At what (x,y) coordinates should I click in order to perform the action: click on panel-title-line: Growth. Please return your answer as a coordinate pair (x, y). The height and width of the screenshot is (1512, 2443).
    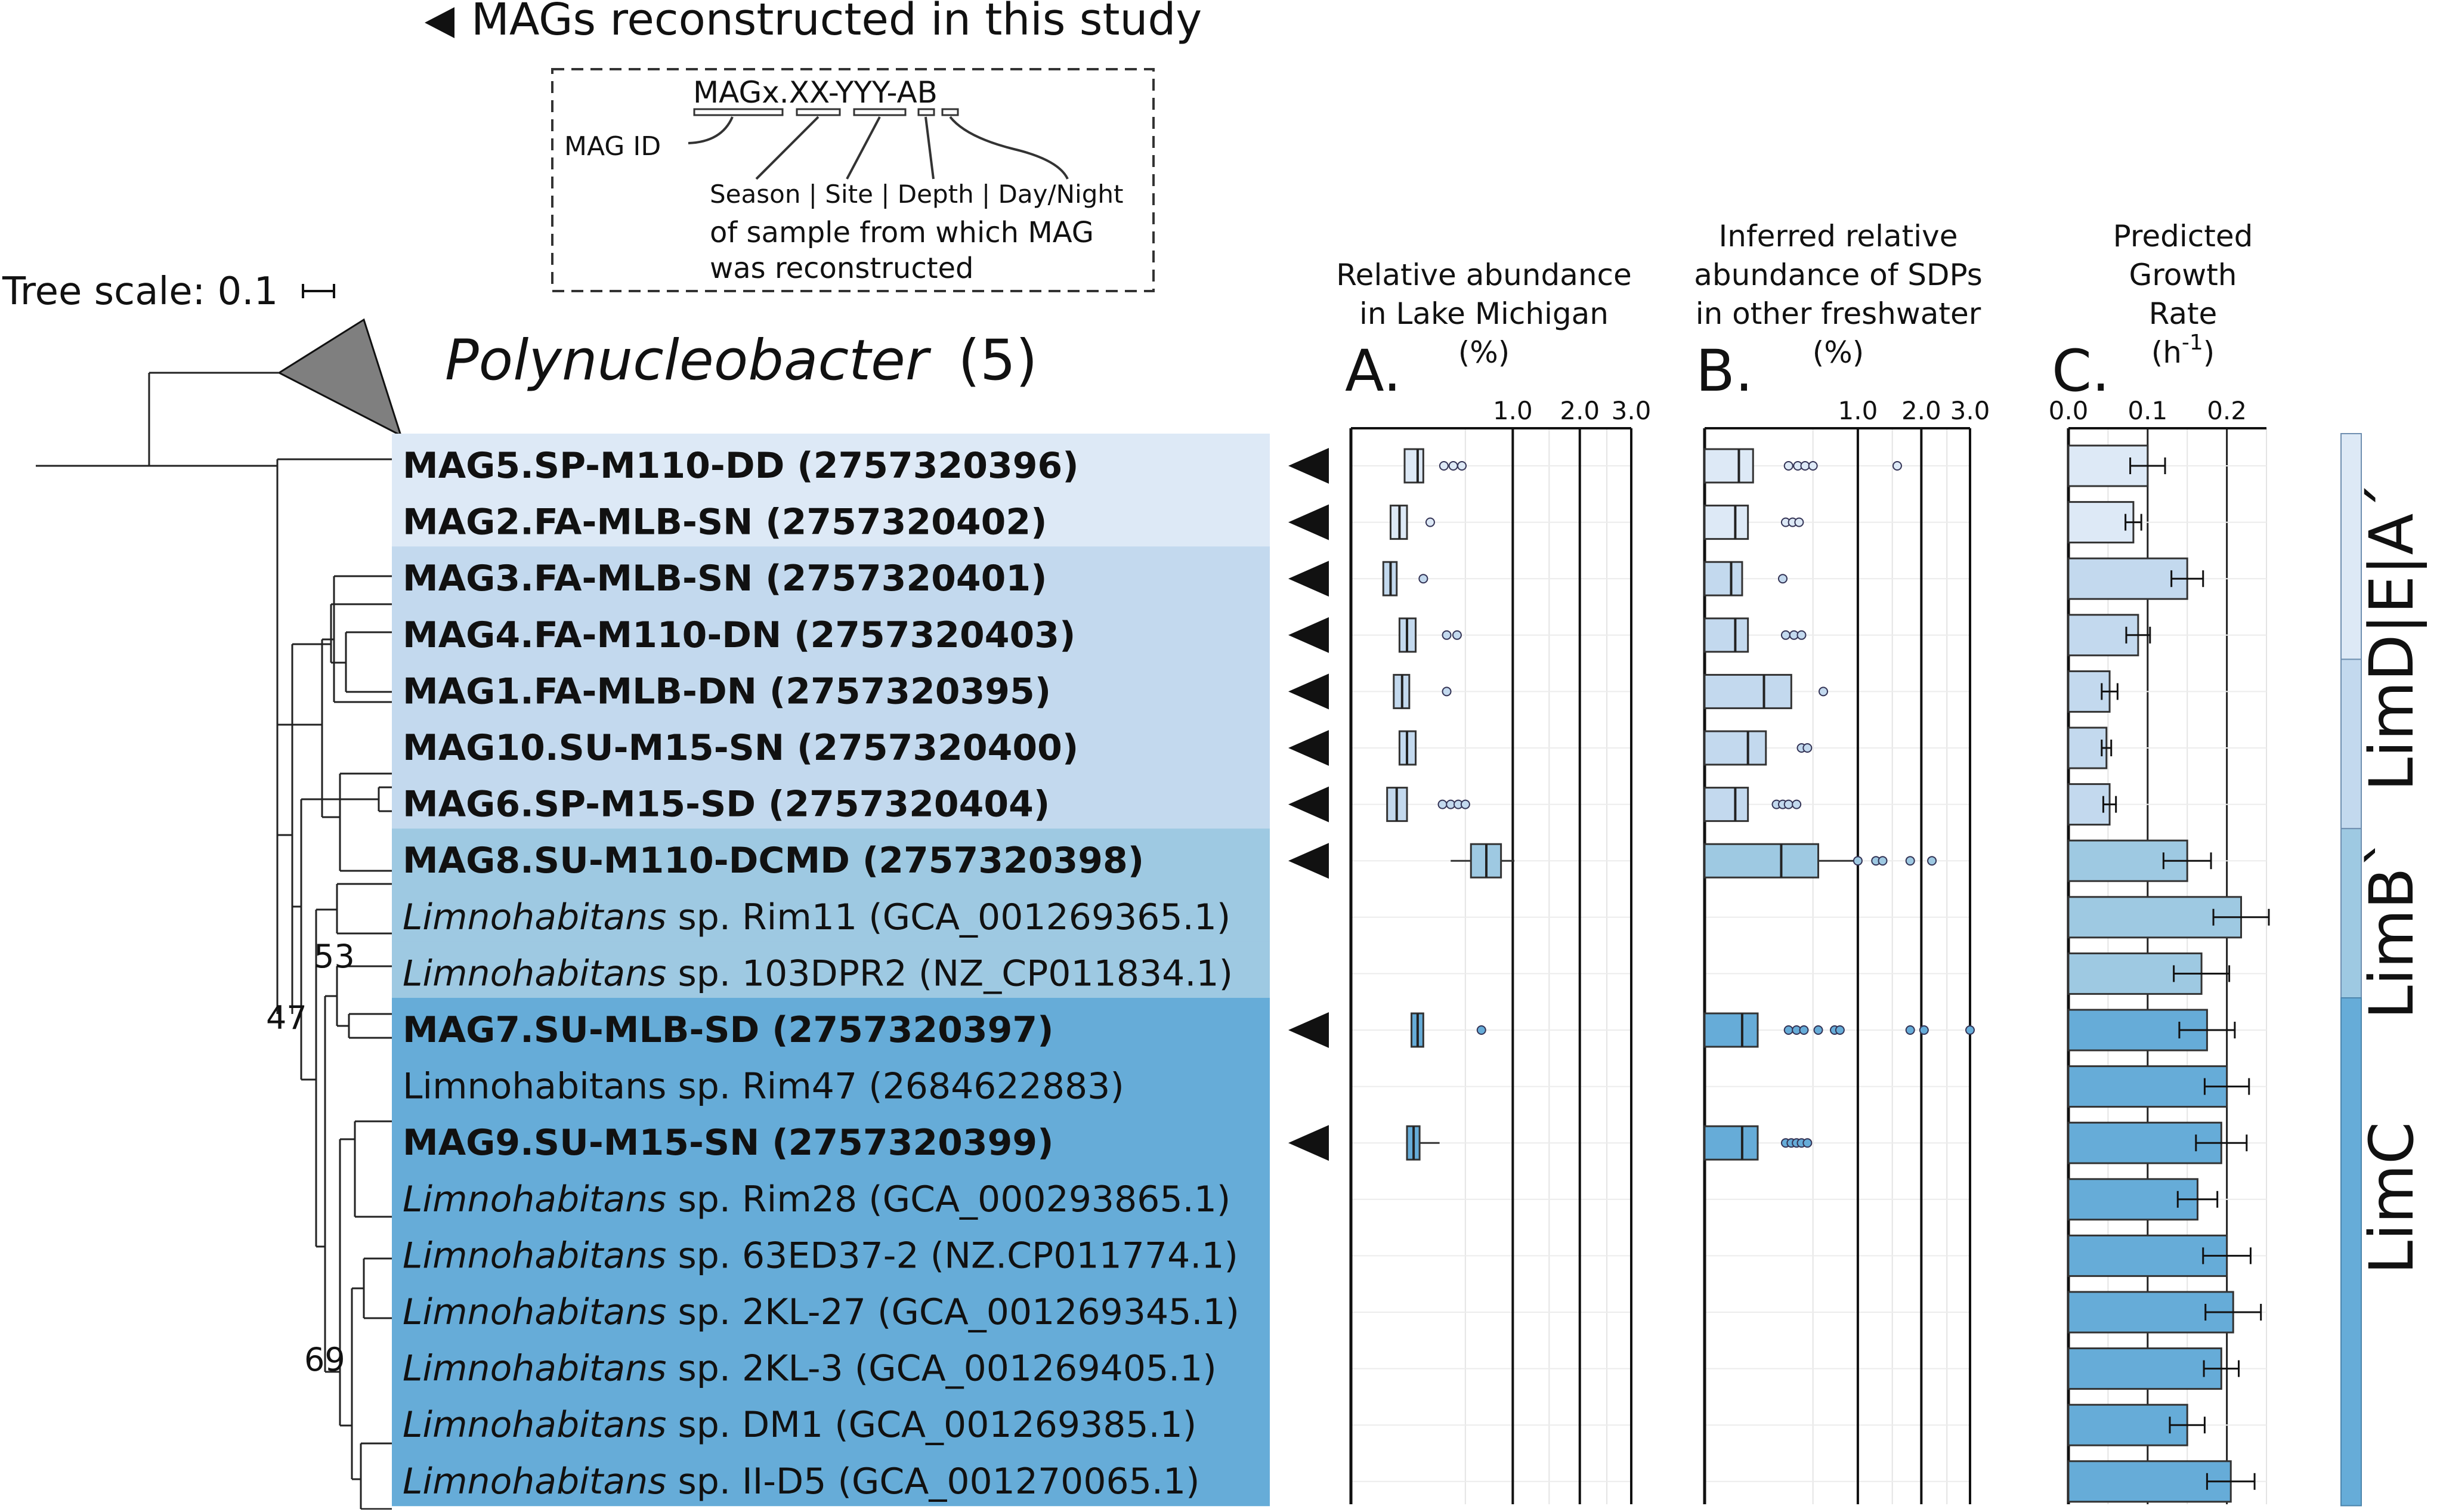
    Looking at the image, I should click on (2183, 275).